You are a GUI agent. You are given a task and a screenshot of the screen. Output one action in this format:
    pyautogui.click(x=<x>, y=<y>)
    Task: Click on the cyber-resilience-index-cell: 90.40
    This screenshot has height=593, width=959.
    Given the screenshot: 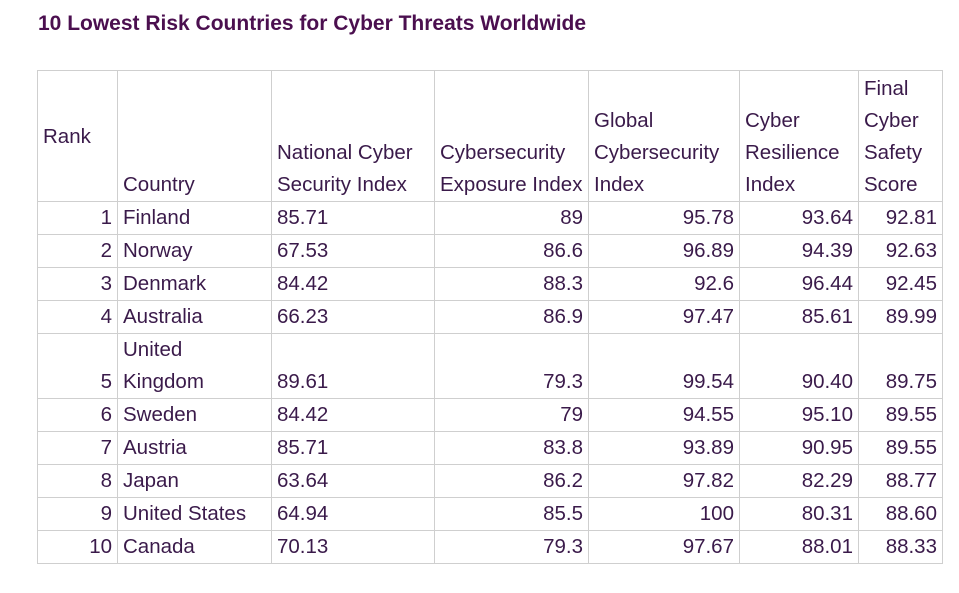 What is the action you would take?
    pyautogui.click(x=799, y=366)
    